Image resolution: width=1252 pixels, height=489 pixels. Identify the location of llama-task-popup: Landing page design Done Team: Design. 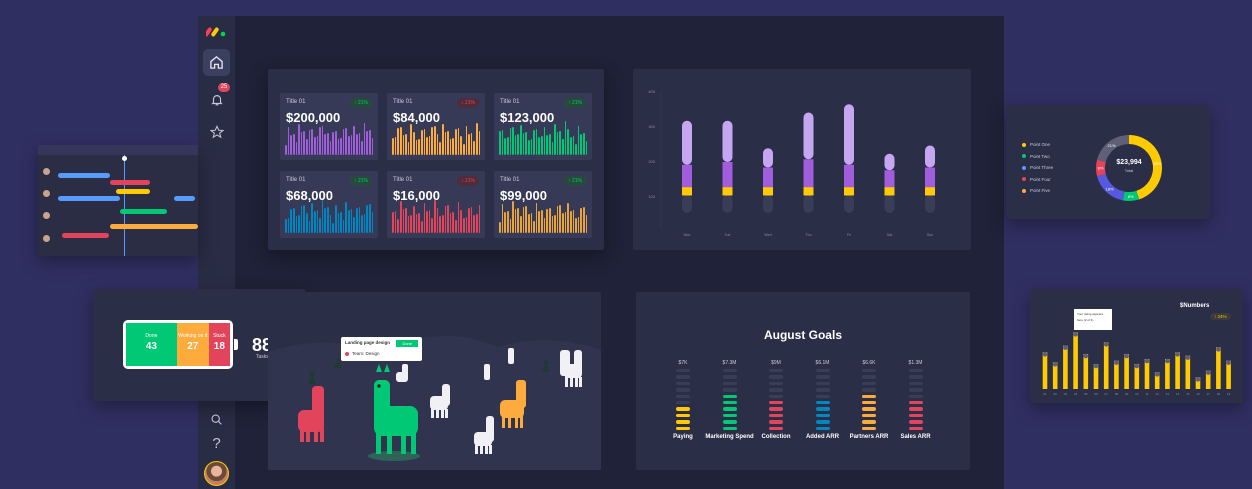
(381, 349).